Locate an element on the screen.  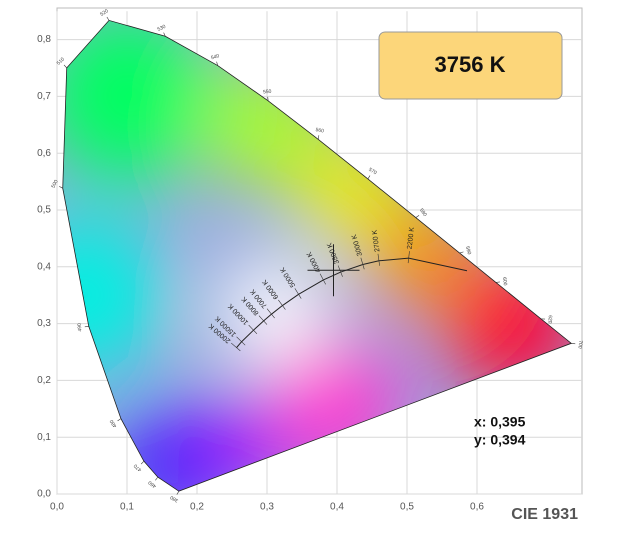
wavelength-label: 560 is located at coordinates (319, 130).